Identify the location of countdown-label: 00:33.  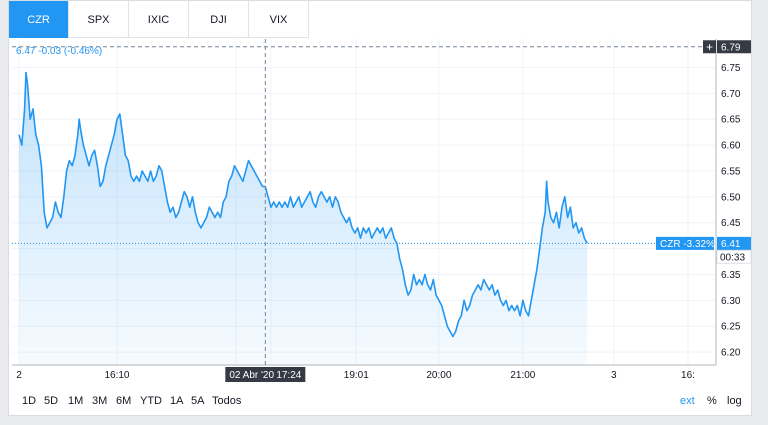
(732, 257).